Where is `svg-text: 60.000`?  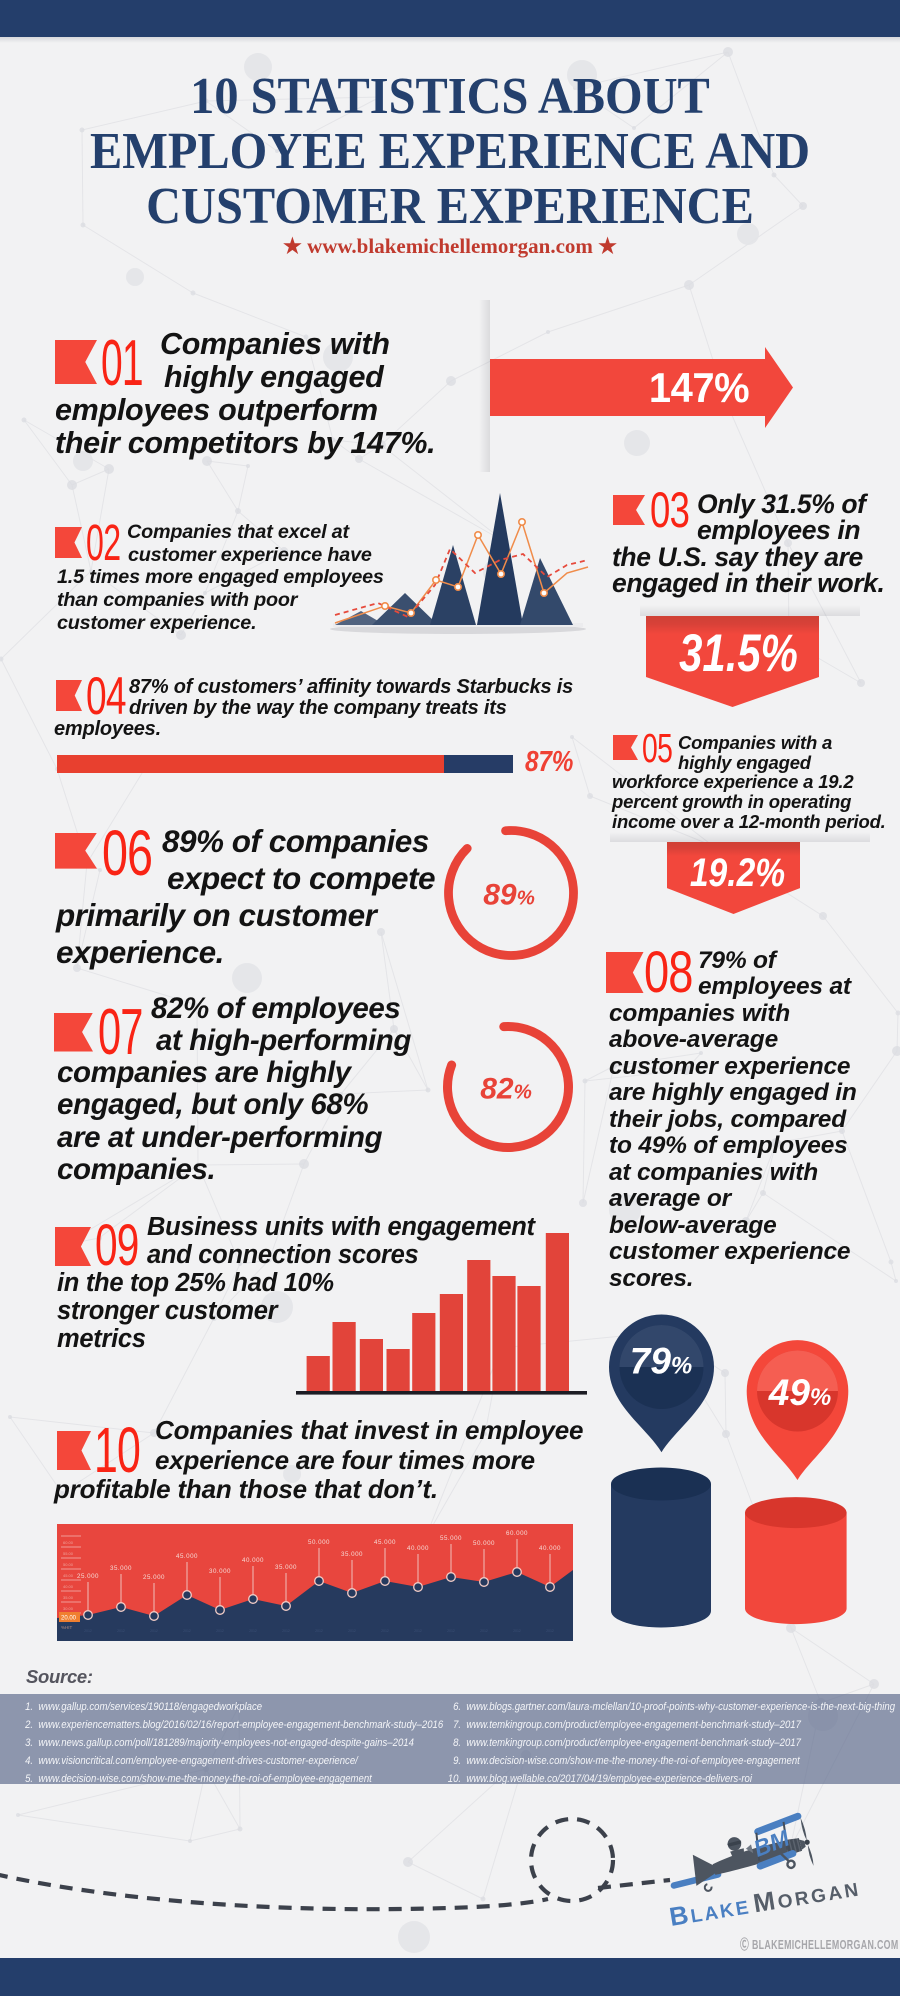 svg-text: 60.000 is located at coordinates (517, 1533).